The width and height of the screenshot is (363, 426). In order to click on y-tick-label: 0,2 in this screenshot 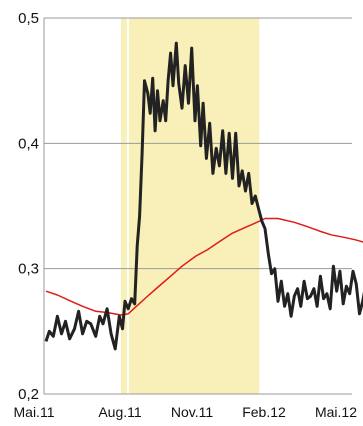, I will do `click(28, 394)`.